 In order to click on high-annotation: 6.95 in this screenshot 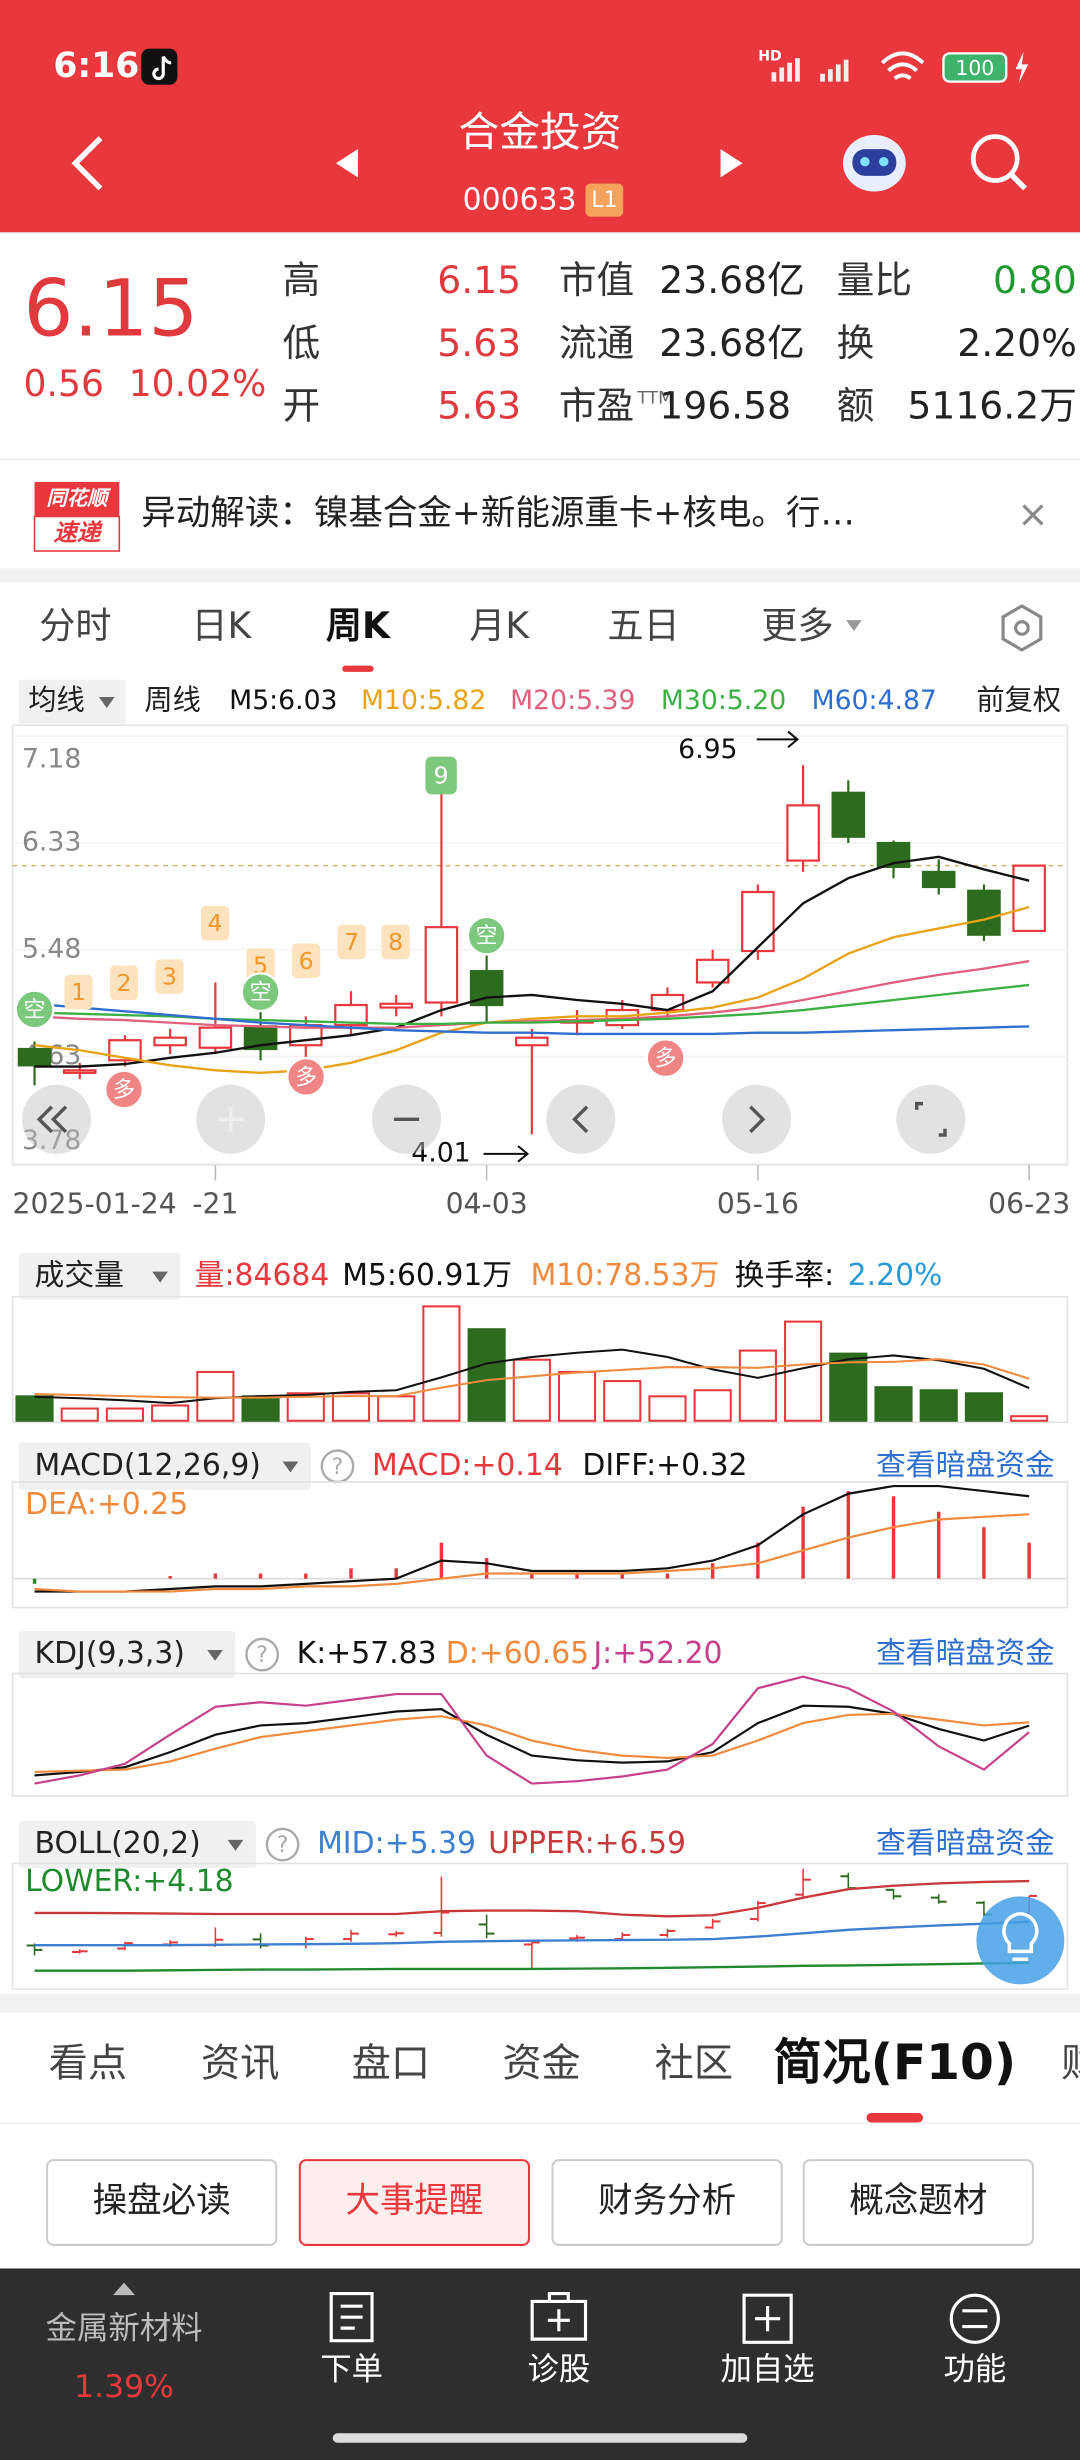, I will do `click(707, 749)`.